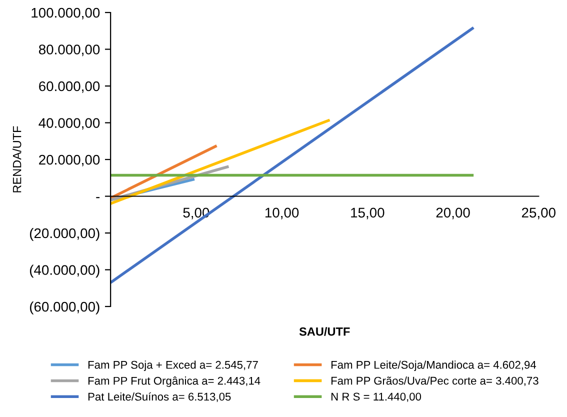 Image resolution: width=567 pixels, height=417 pixels. What do you see at coordinates (65, 307) in the screenshot?
I see `y-tick-label: (60.000,00)` at bounding box center [65, 307].